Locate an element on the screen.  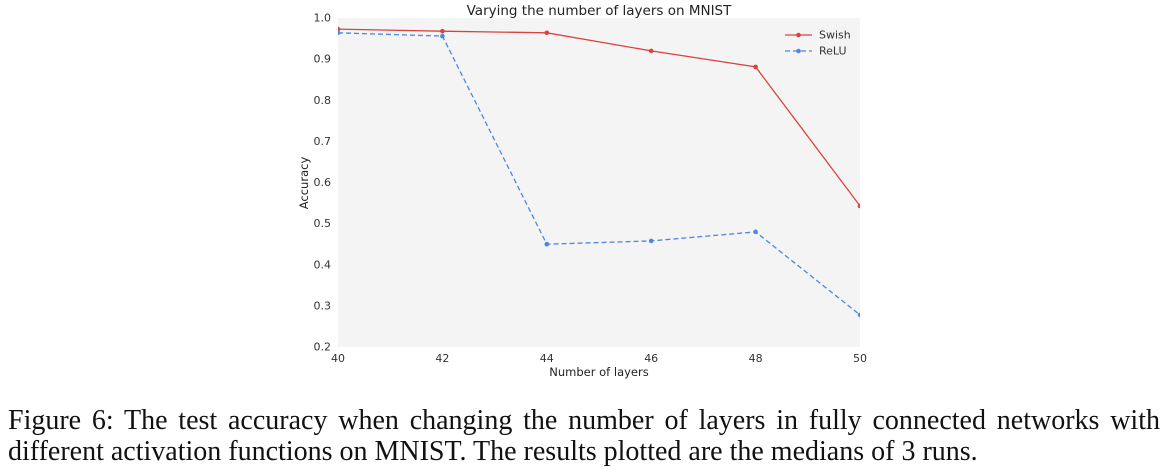
legend-item-swish: Swish is located at coordinates (818, 35).